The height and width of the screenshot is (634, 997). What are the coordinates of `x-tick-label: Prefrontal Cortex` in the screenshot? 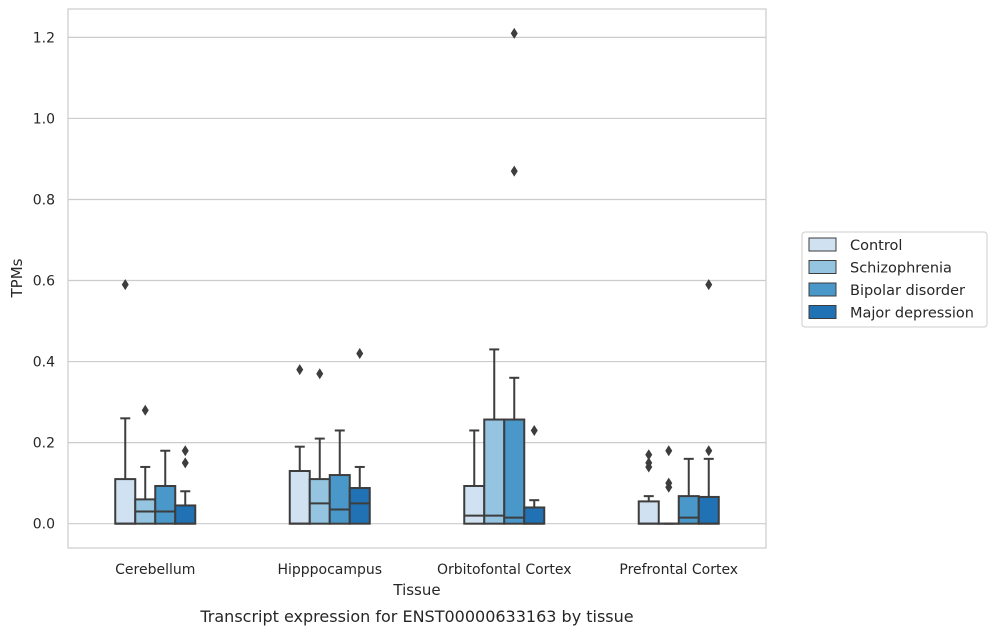 It's located at (678, 570).